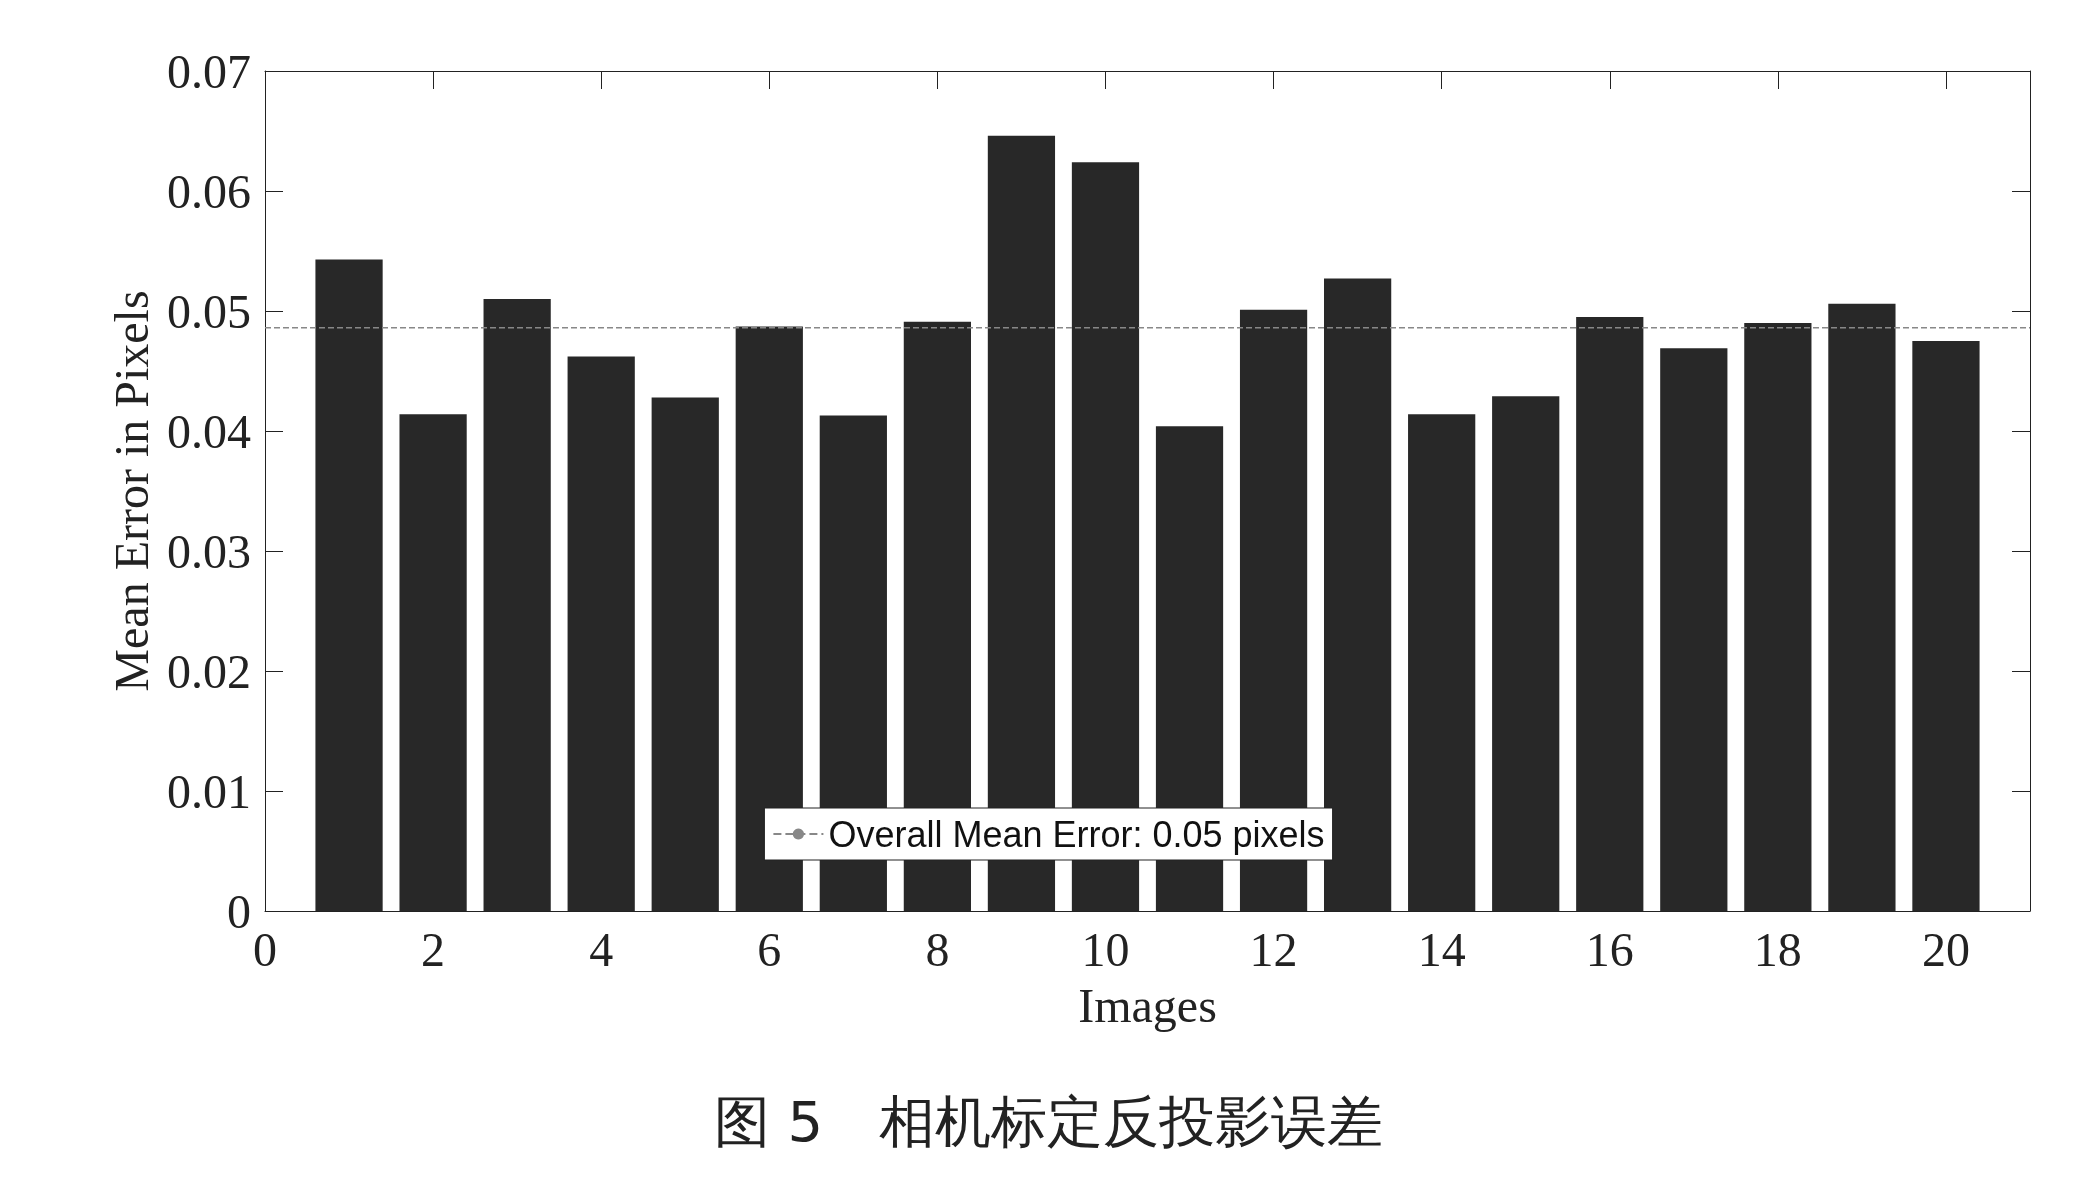  I want to click on x-tick-label: 6, so click(769, 949).